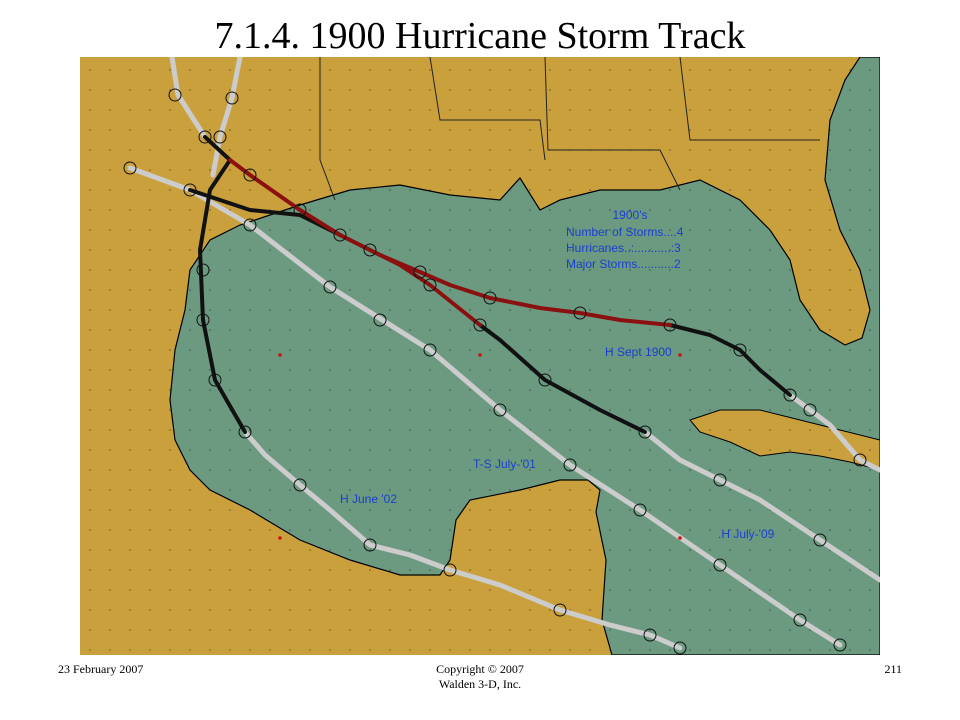  What do you see at coordinates (101, 669) in the screenshot?
I see `footer-date: 23 February 2007` at bounding box center [101, 669].